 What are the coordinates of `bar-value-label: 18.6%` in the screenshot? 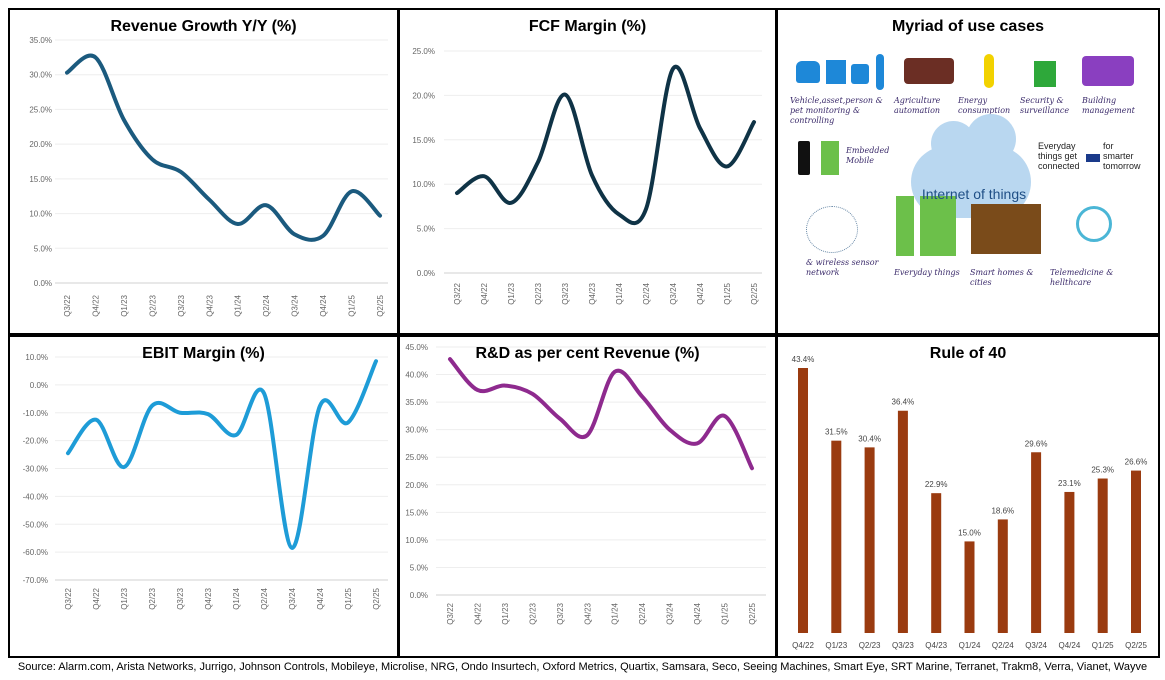 It's located at (1002, 510).